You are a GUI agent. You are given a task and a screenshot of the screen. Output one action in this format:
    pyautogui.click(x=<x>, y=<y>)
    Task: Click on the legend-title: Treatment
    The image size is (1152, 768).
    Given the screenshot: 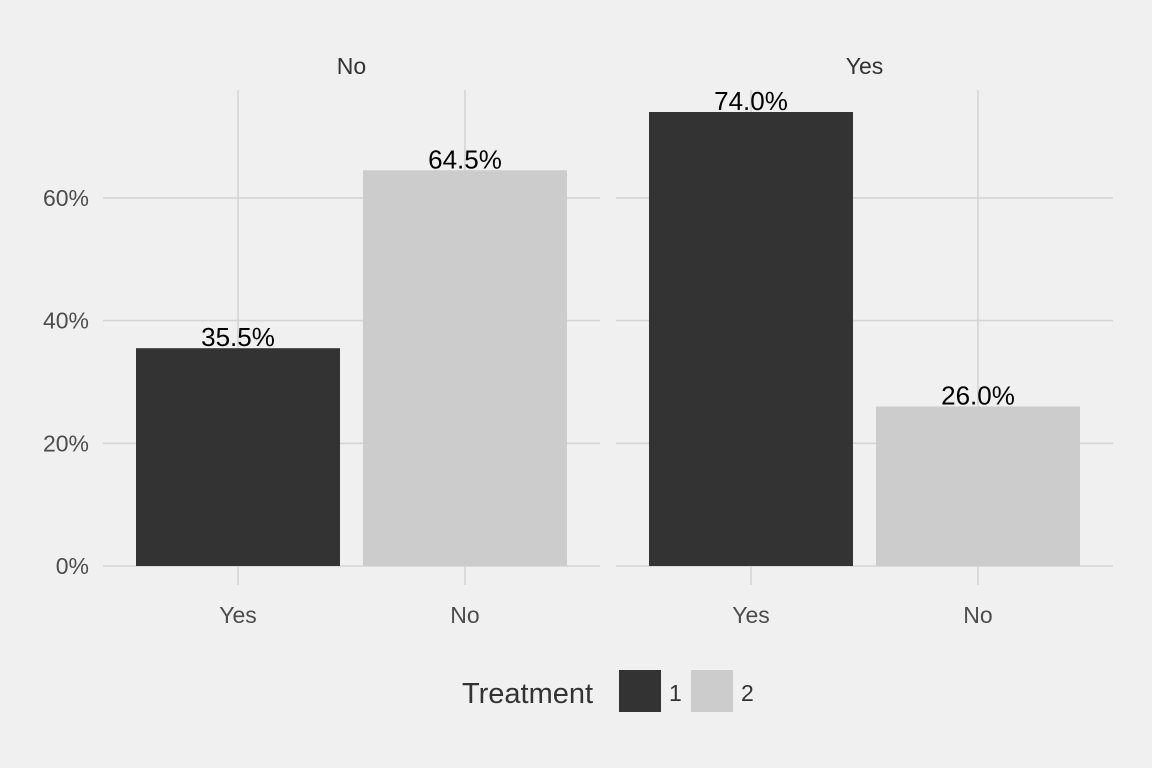 What is the action you would take?
    pyautogui.click(x=527, y=694)
    